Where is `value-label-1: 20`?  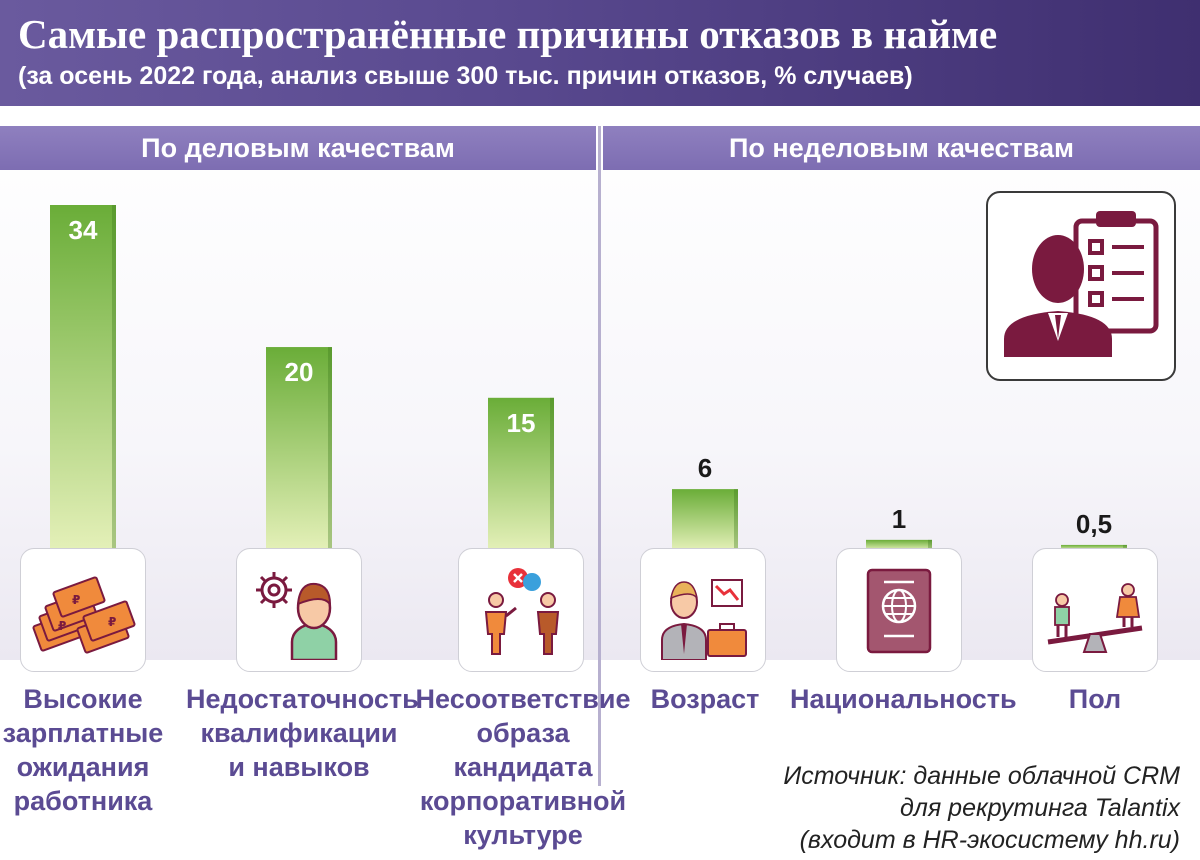
value-label-1: 20 is located at coordinates (299, 372).